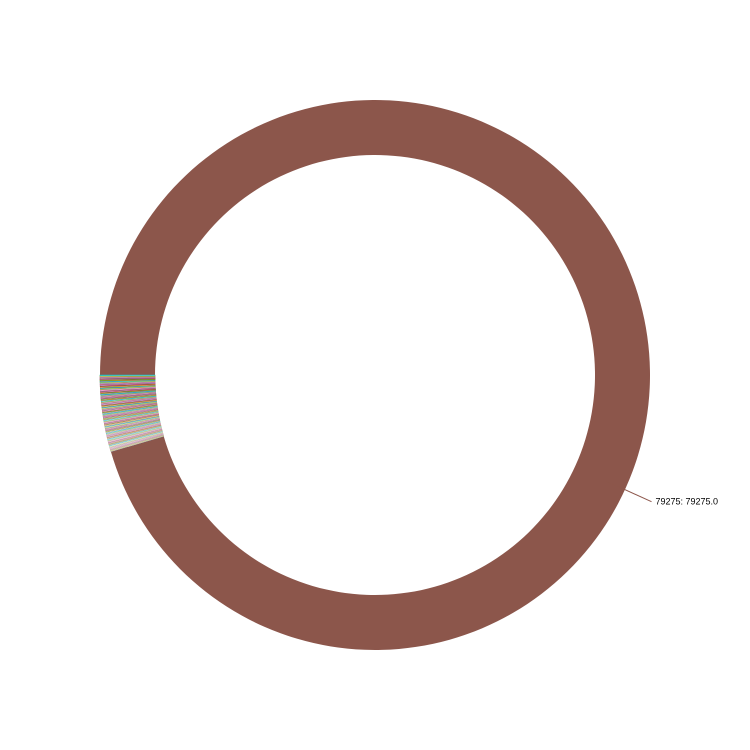  What do you see at coordinates (629, 491) in the screenshot?
I see `slice-label-leader` at bounding box center [629, 491].